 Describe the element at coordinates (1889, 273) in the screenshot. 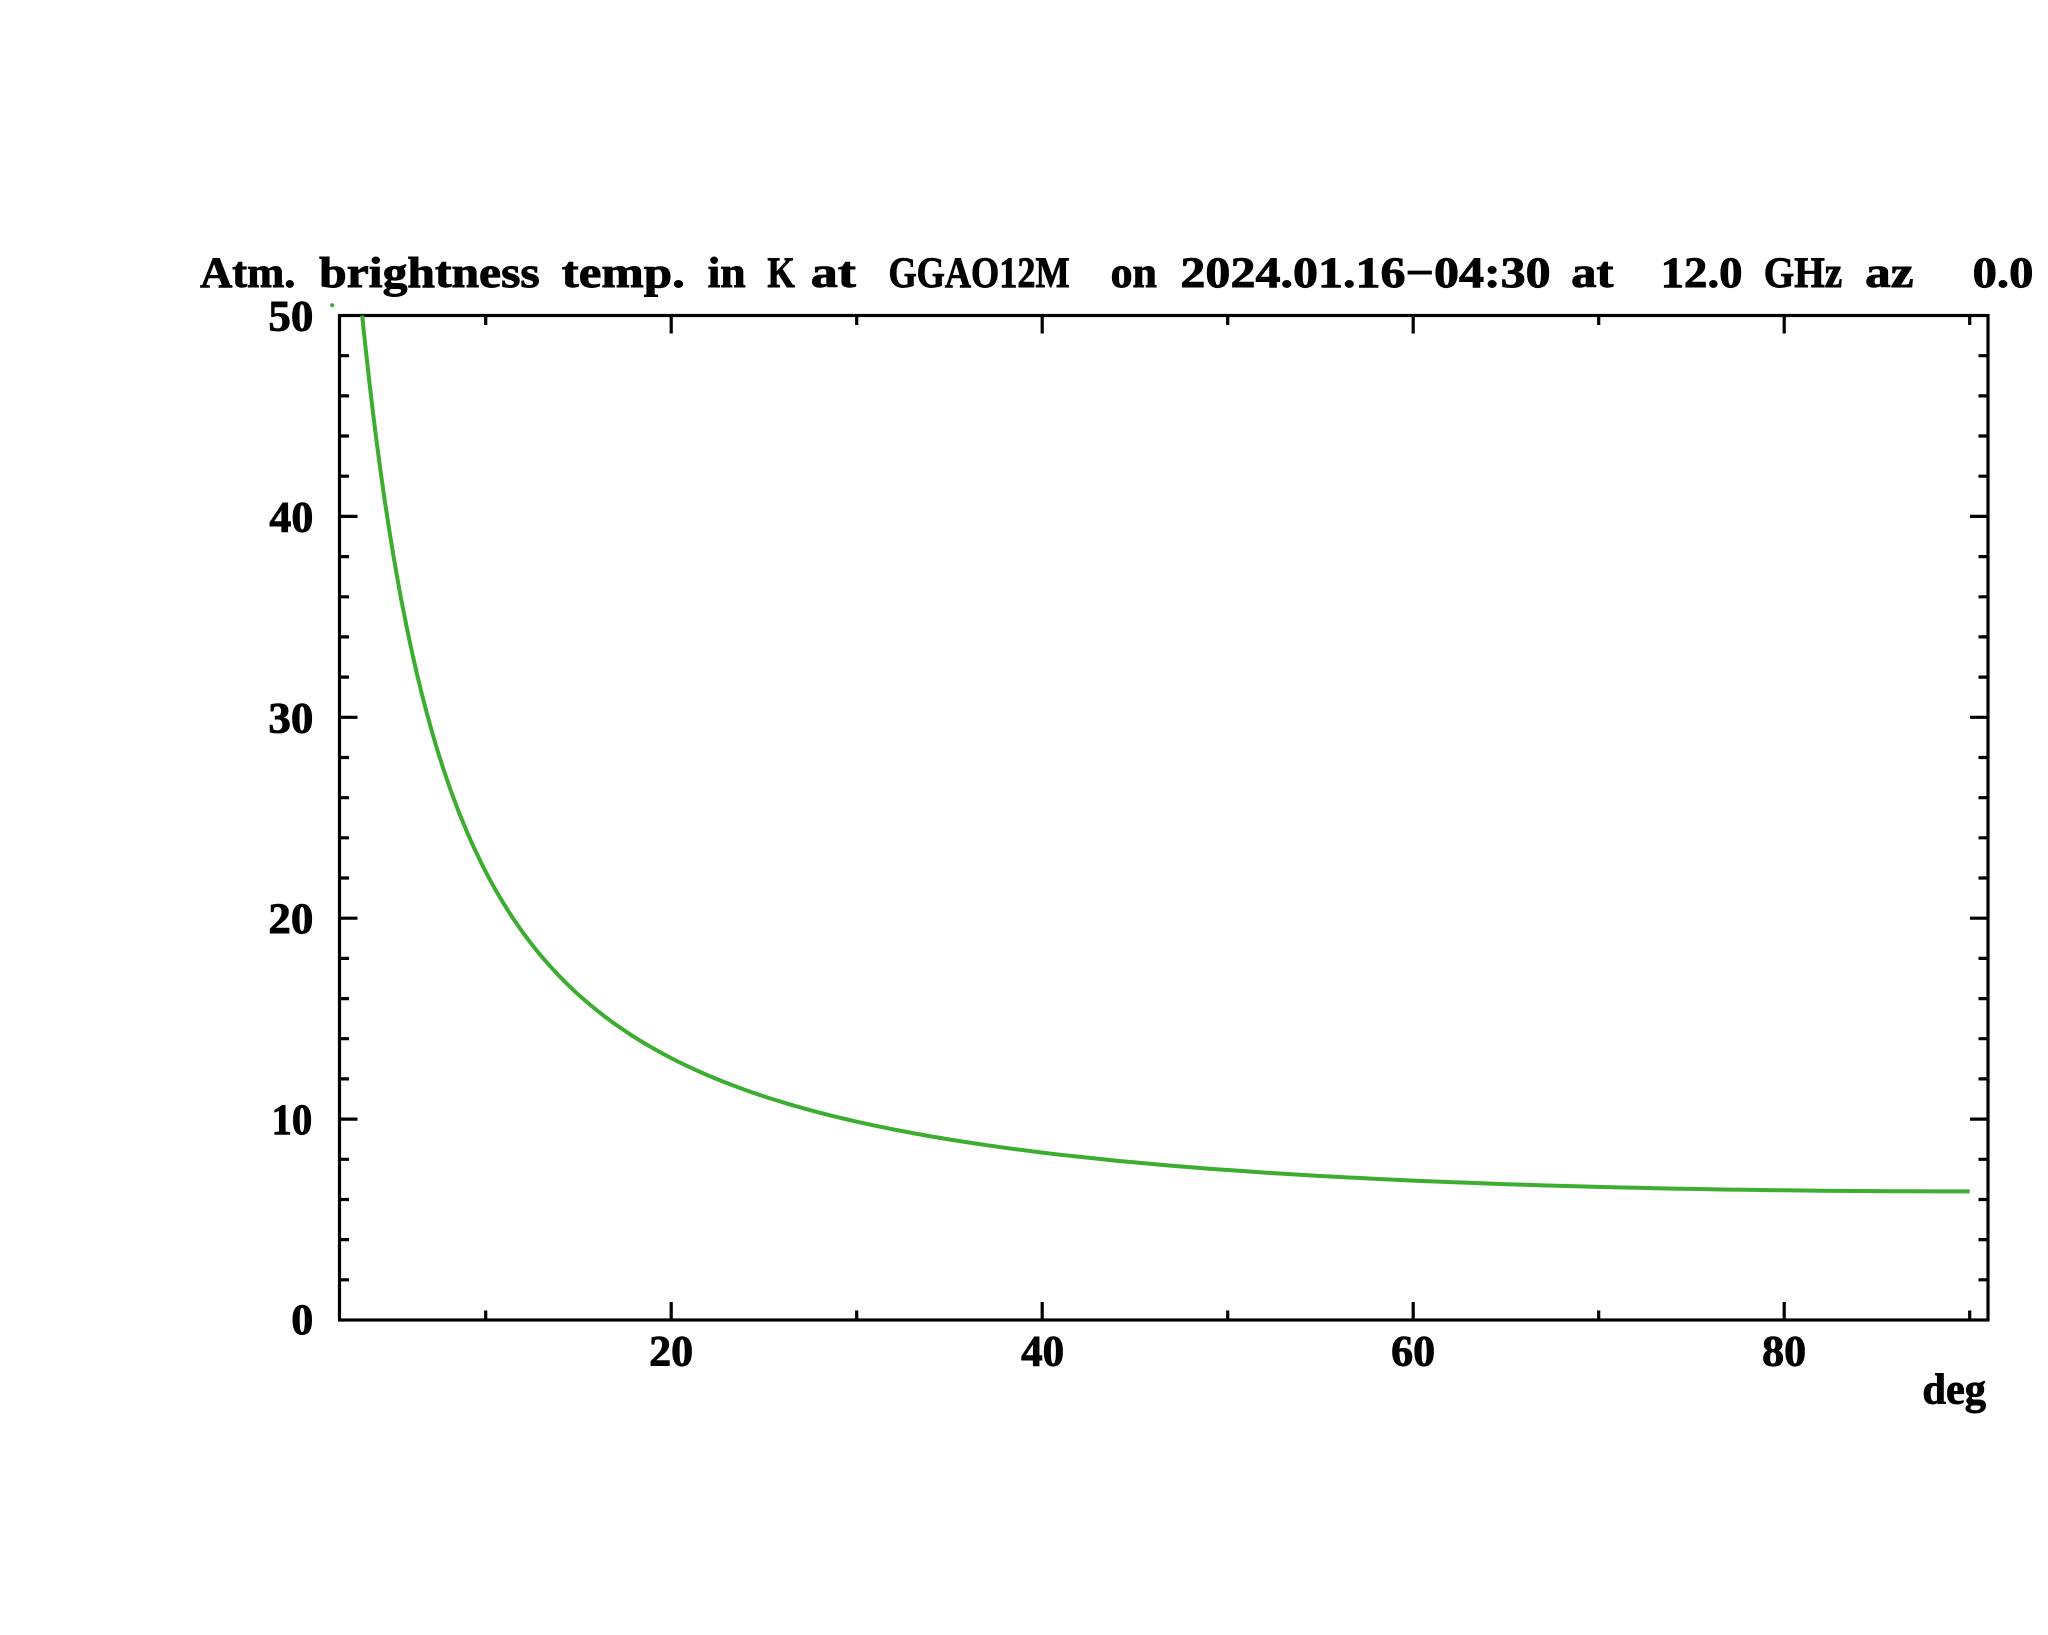

I see `svg-text: az` at that location.